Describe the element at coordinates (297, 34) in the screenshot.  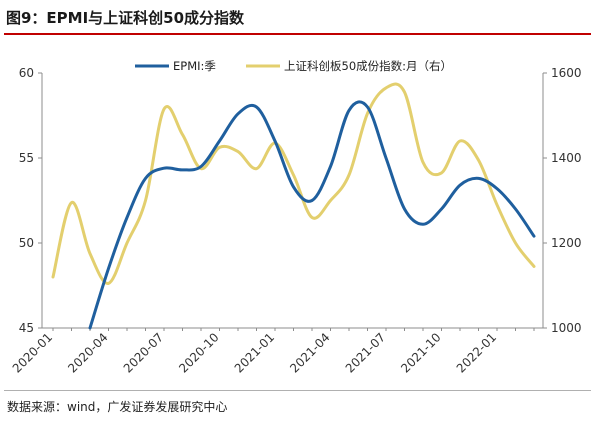
I see `title-divider` at that location.